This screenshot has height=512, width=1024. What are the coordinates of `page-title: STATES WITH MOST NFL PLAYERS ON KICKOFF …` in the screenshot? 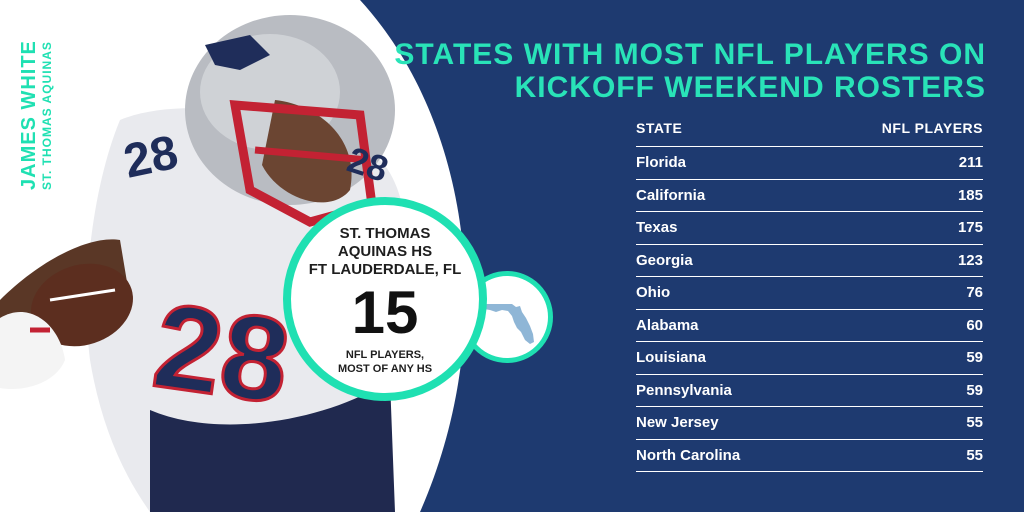 It's located at (690, 71).